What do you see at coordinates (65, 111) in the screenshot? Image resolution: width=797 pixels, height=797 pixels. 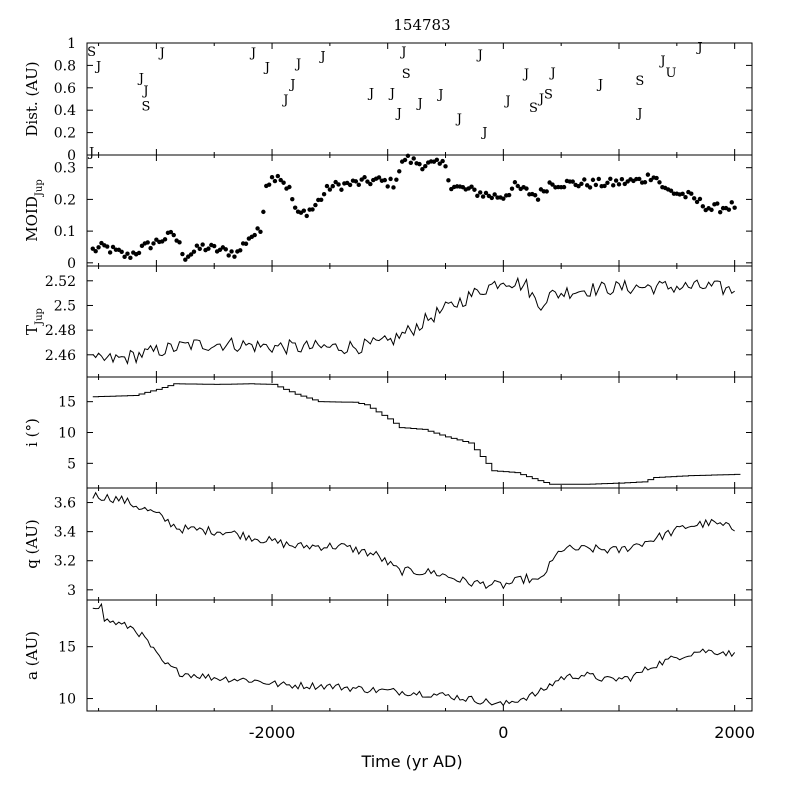 I see `y-tick-label: 0.4` at bounding box center [65, 111].